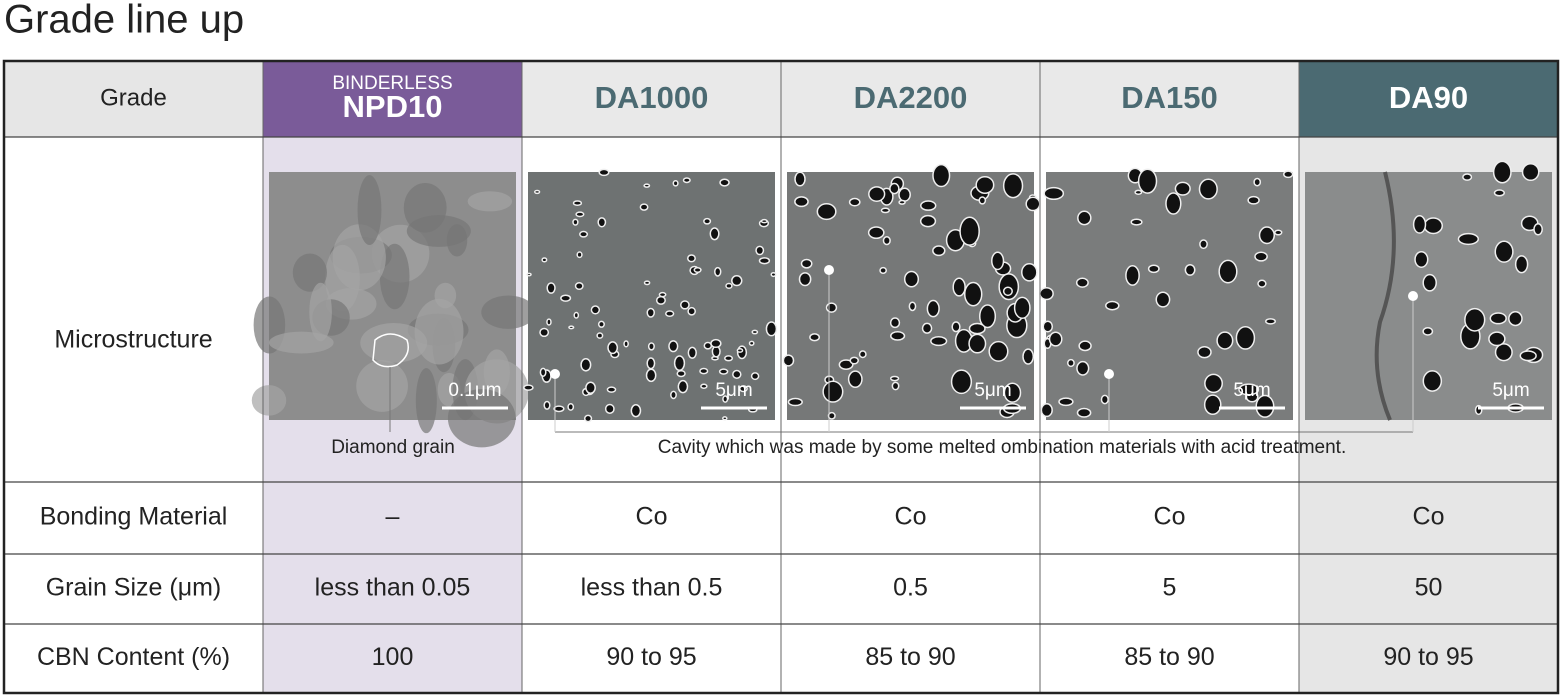 The width and height of the screenshot is (1560, 700). I want to click on grade-prefix: BINDERLESS, so click(392, 83).